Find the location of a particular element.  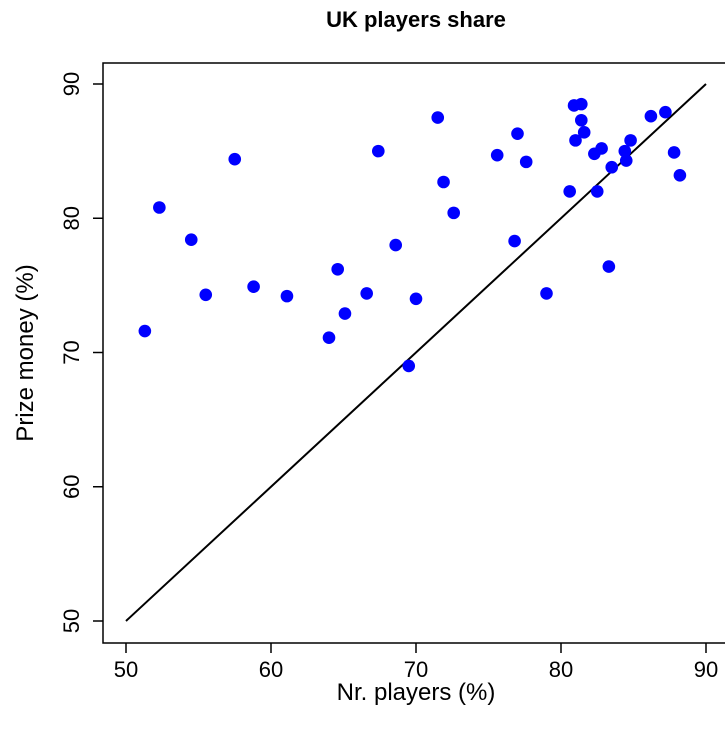

y-tick-label: 60 is located at coordinates (71, 487).